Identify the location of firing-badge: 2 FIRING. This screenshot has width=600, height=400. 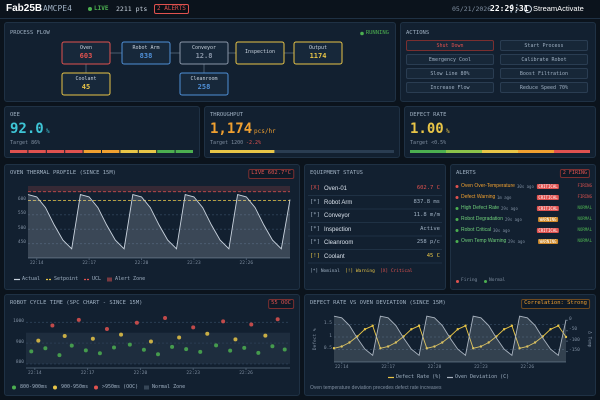
(574, 173).